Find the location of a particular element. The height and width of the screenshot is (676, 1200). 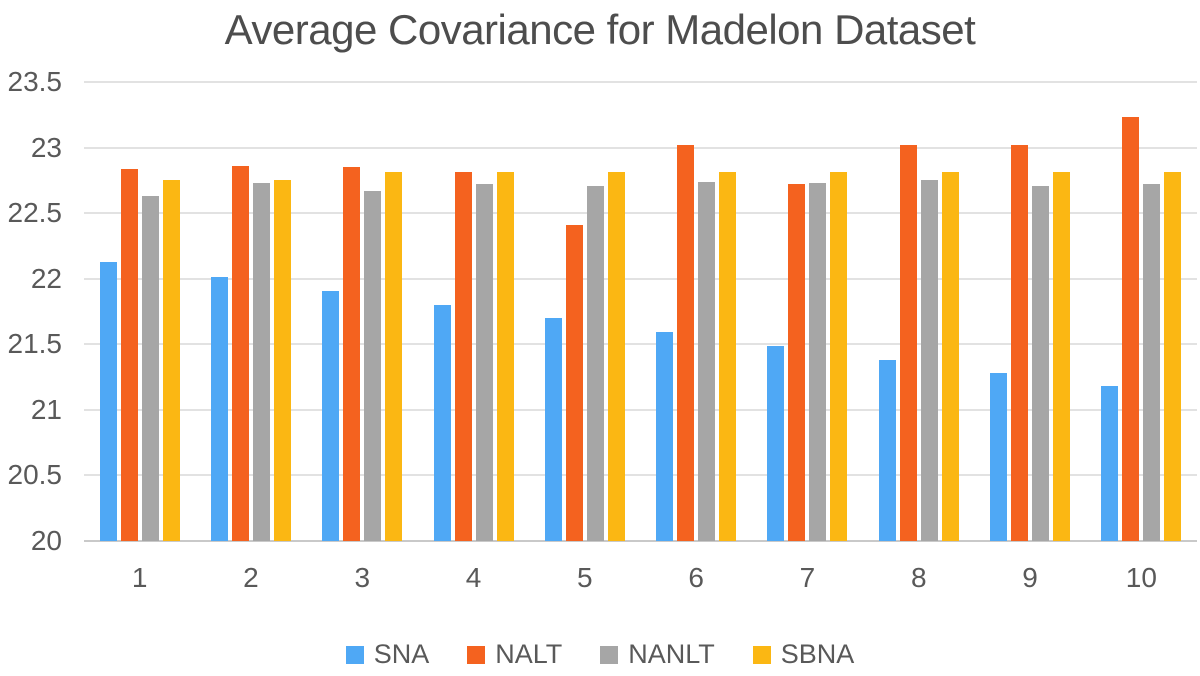

legend: SNA NALT NANLT SBNA is located at coordinates (600, 654).